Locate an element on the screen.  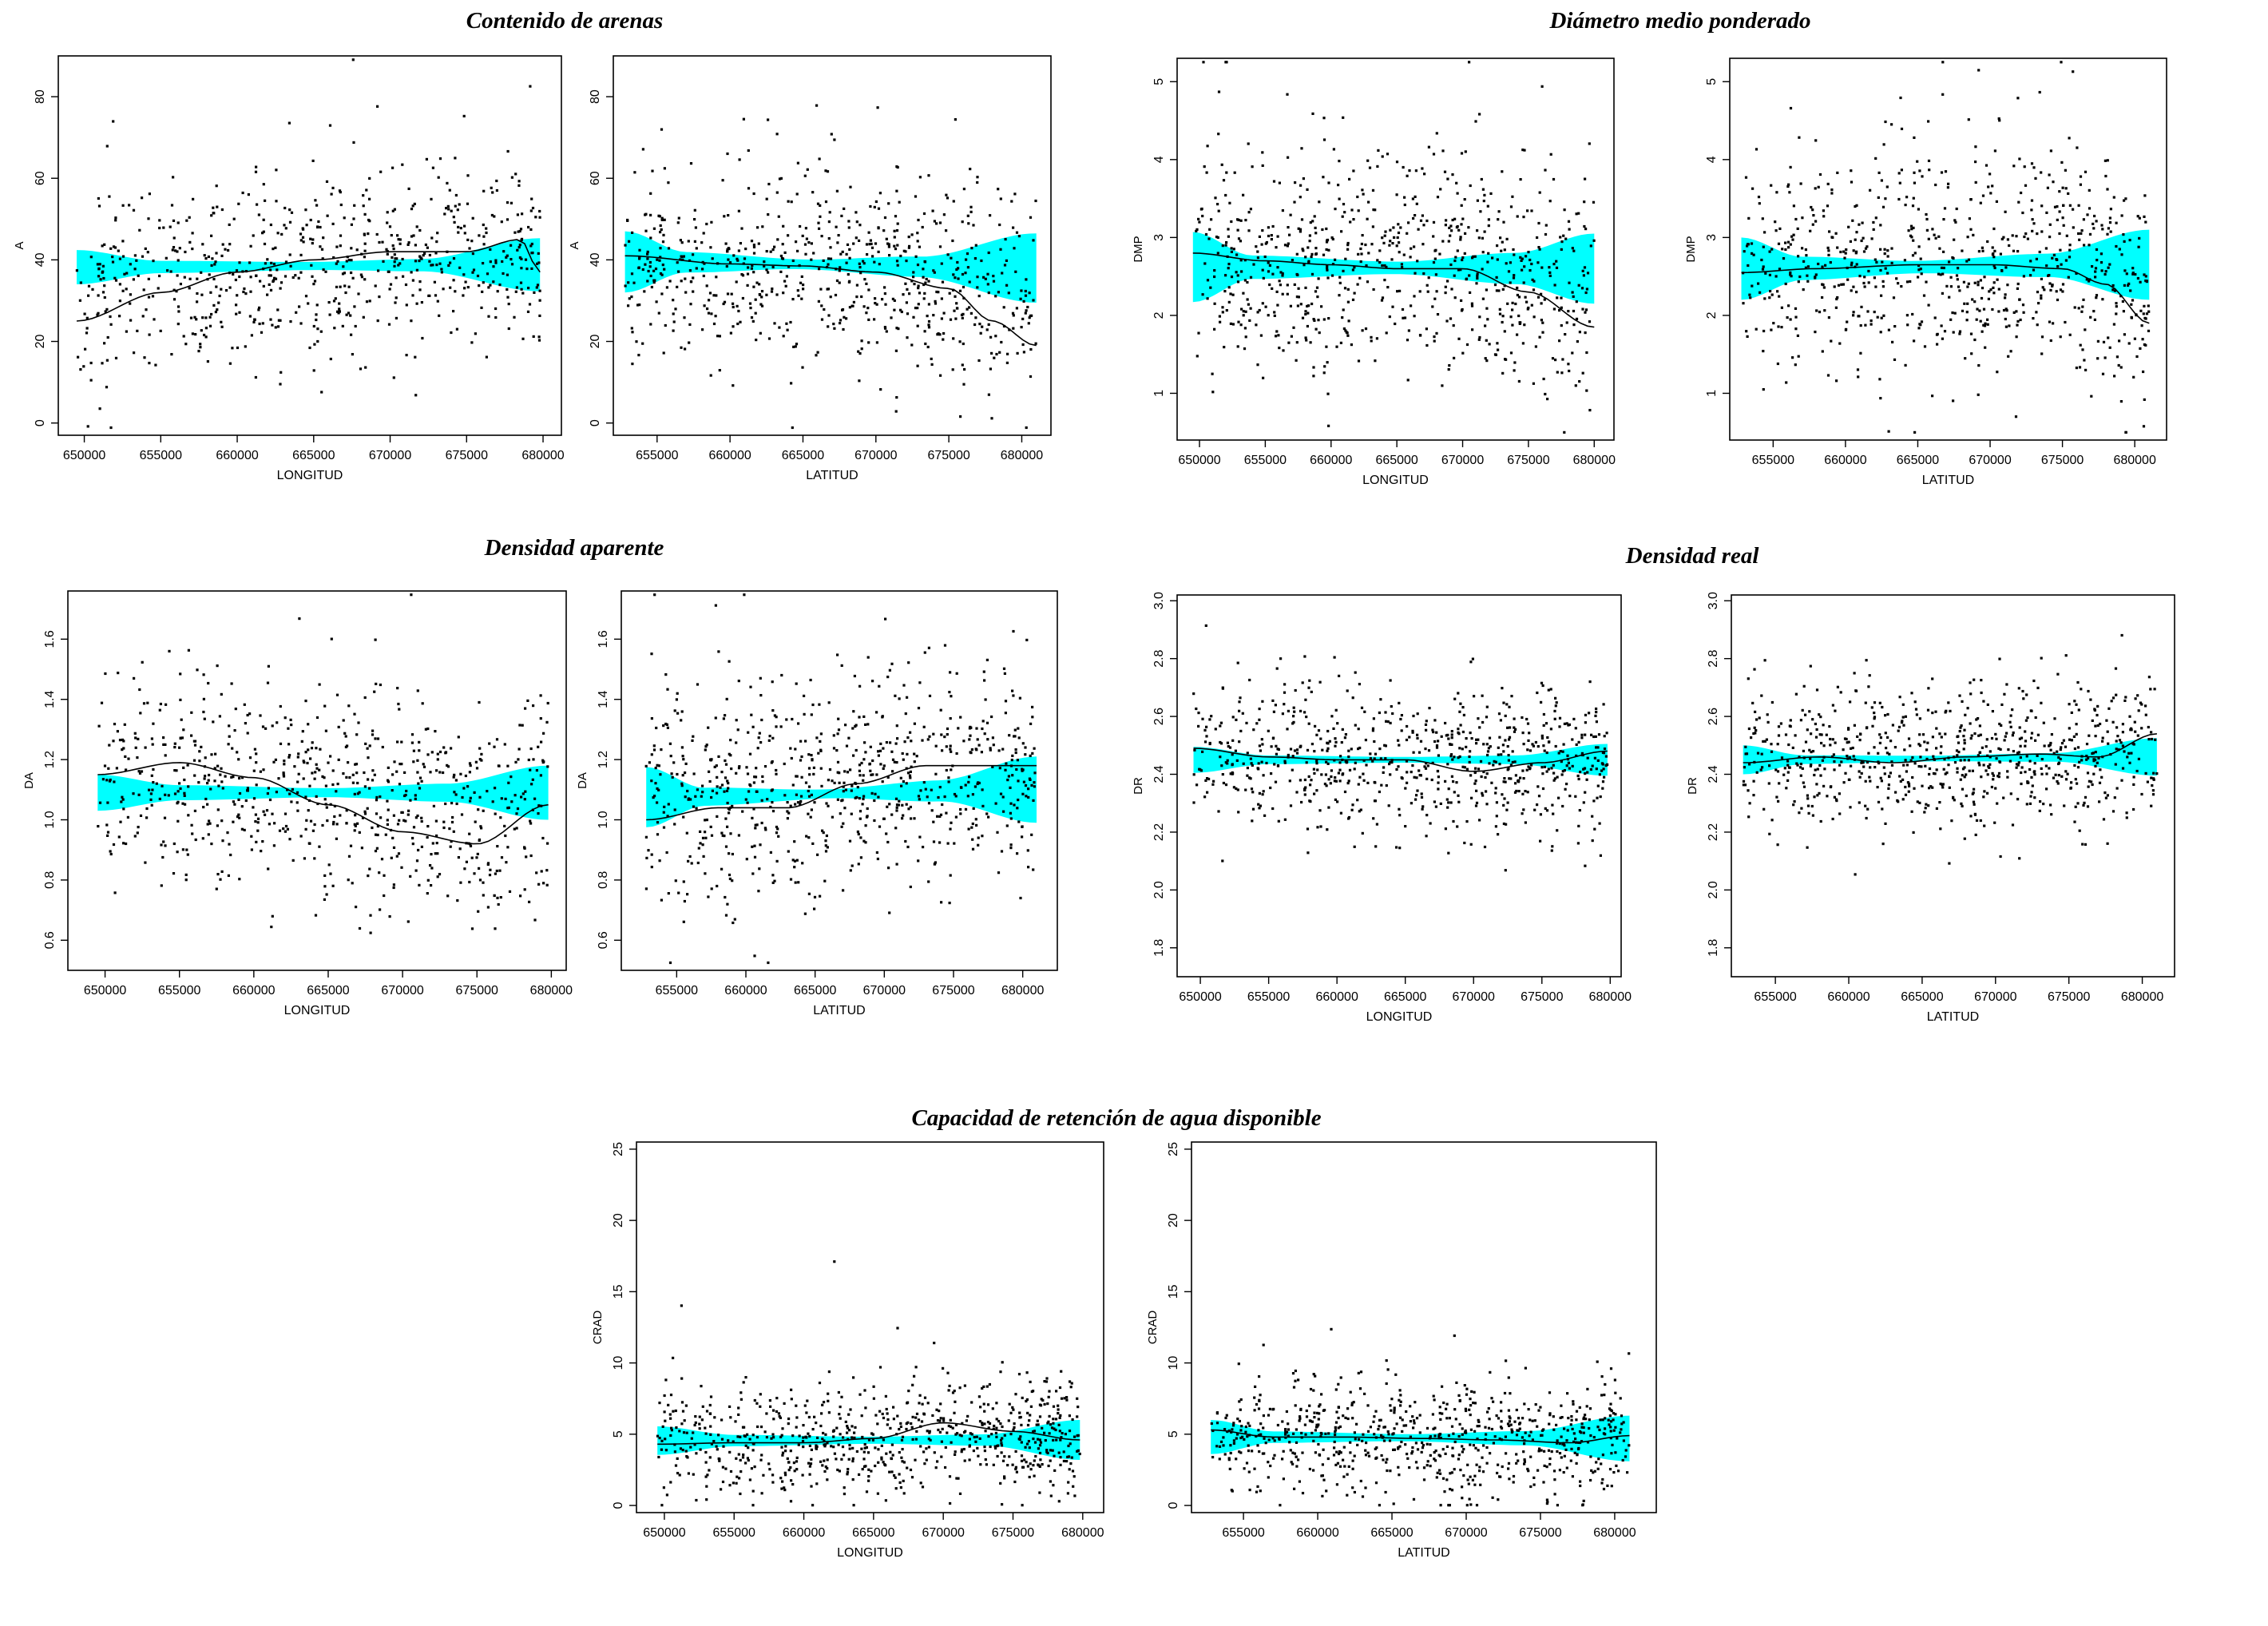
y-tick-label: 40 is located at coordinates (40, 259).